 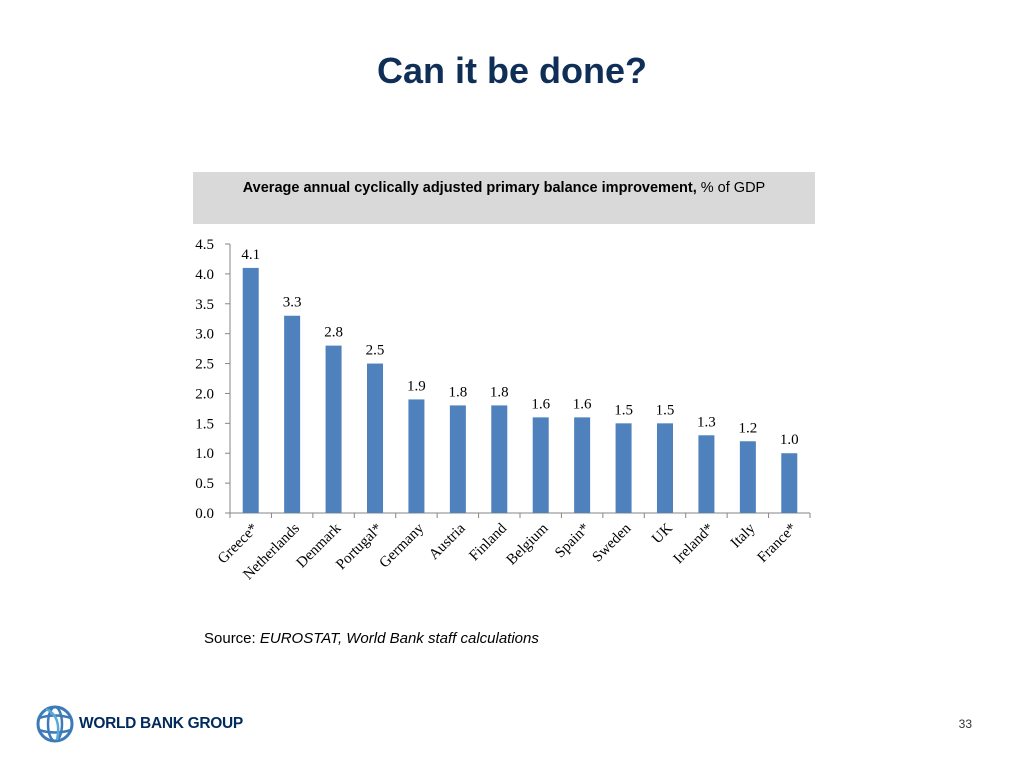 I want to click on data-label: 1.2, so click(x=747, y=428).